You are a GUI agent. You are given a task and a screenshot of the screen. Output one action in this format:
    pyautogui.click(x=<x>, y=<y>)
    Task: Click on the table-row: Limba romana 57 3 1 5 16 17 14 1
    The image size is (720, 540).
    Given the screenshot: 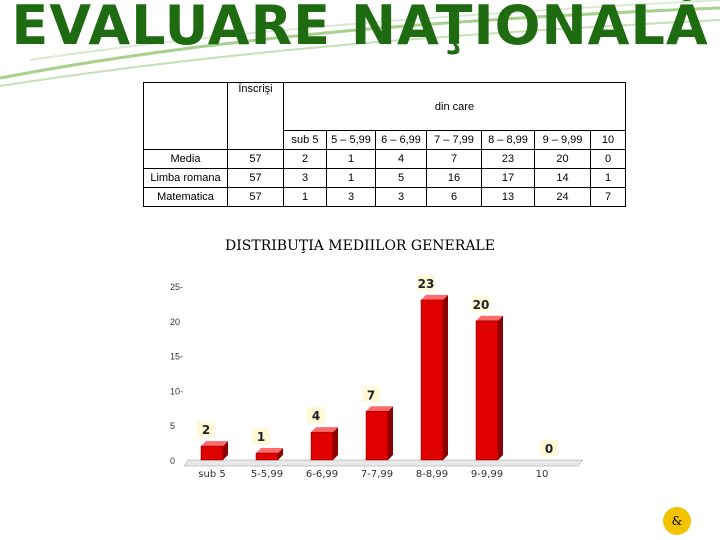 What is the action you would take?
    pyautogui.click(x=384, y=178)
    